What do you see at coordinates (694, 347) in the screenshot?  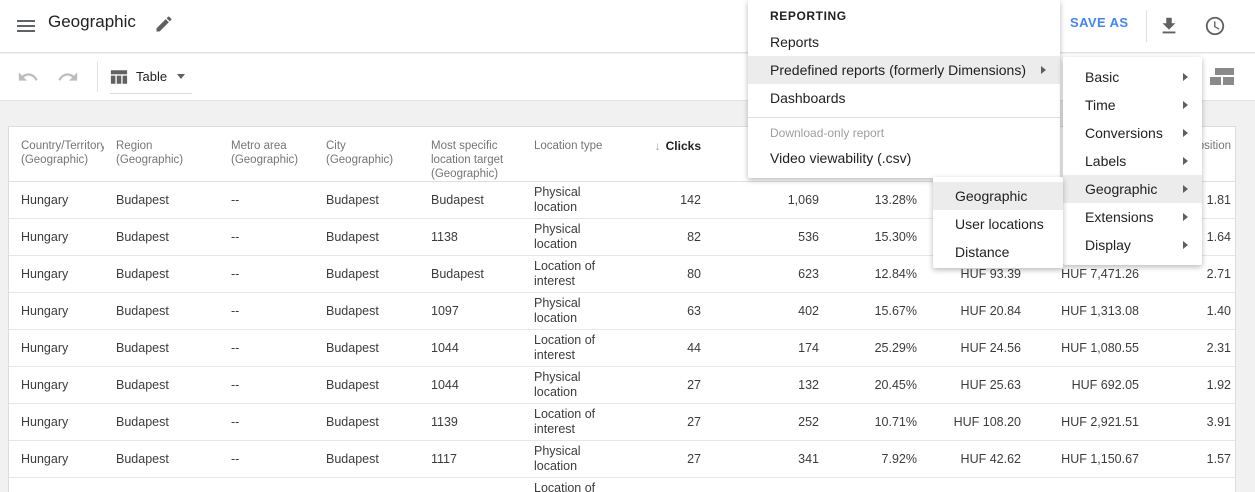 I see `table-cell: 44` at bounding box center [694, 347].